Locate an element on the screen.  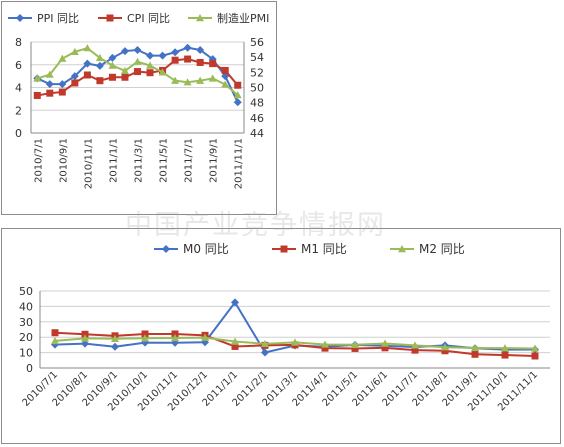
y-tick-left: 4 is located at coordinates (18, 88).